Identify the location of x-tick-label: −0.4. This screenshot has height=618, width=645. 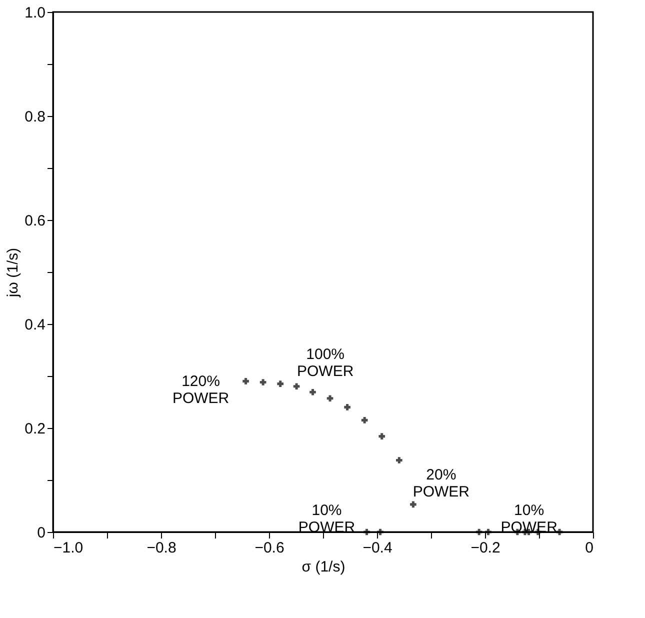
(377, 548).